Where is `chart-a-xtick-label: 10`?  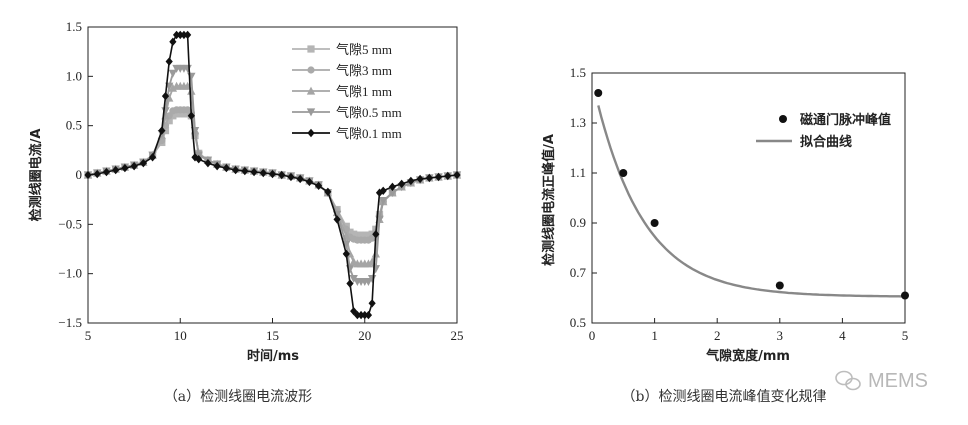
chart-a-xtick-label: 10 is located at coordinates (180, 335).